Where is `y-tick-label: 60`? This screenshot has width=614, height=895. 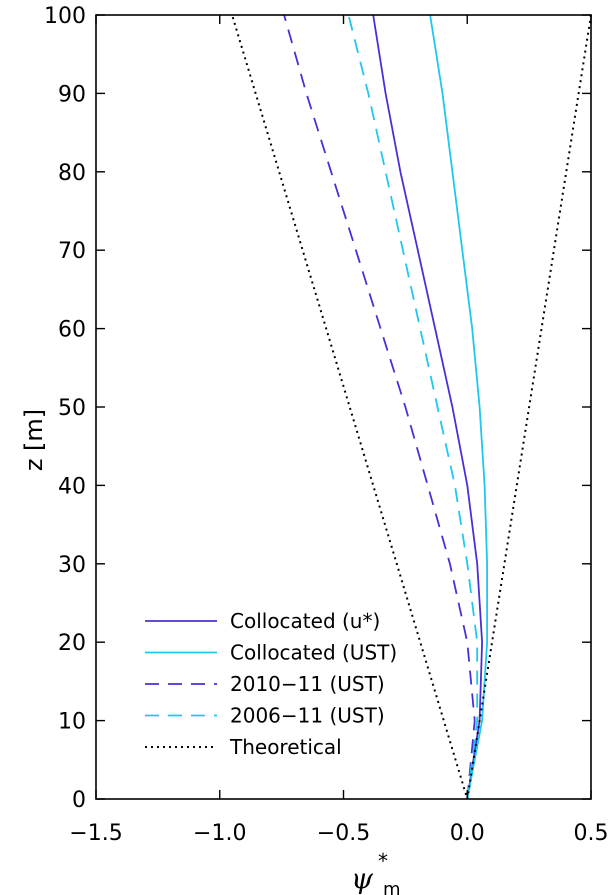 y-tick-label: 60 is located at coordinates (72, 330).